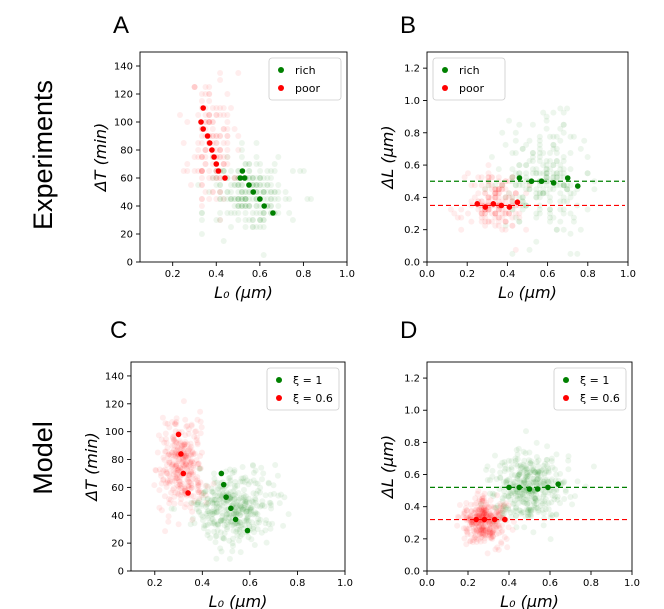 This screenshot has height=609, width=664. What do you see at coordinates (412, 263) in the screenshot?
I see `panel-b-ytick-label: 0.0` at bounding box center [412, 263].